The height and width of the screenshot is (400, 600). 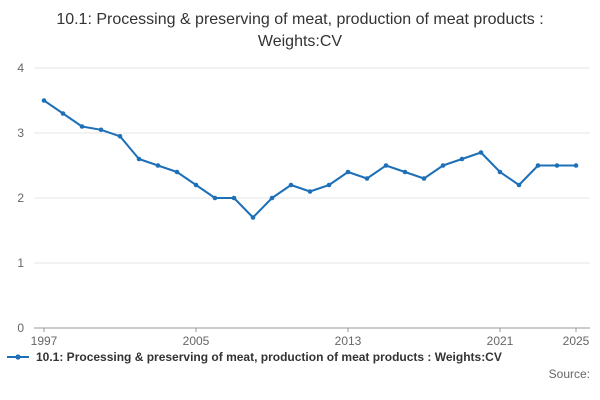 What do you see at coordinates (20, 263) in the screenshot?
I see `y-tick-label: 1` at bounding box center [20, 263].